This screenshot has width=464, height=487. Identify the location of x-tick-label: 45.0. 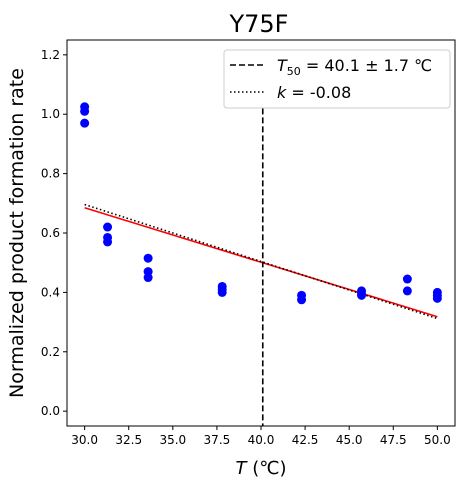
(349, 440).